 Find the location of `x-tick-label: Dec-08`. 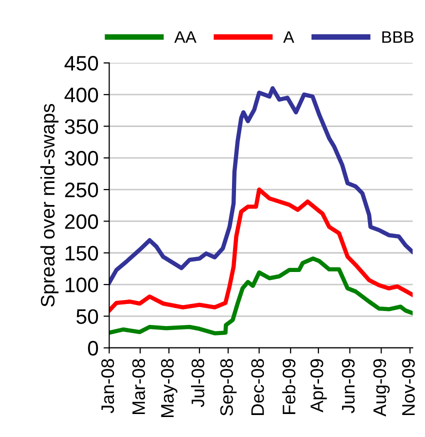

x-tick-label: Dec-08 is located at coordinates (257, 387).